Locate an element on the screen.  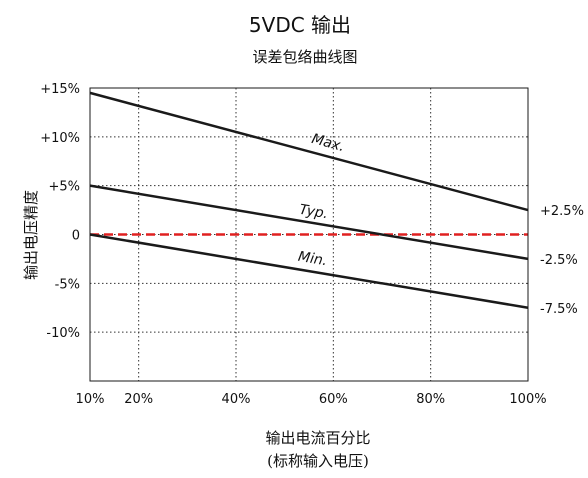
x-tick-label: 20% is located at coordinates (138, 399).